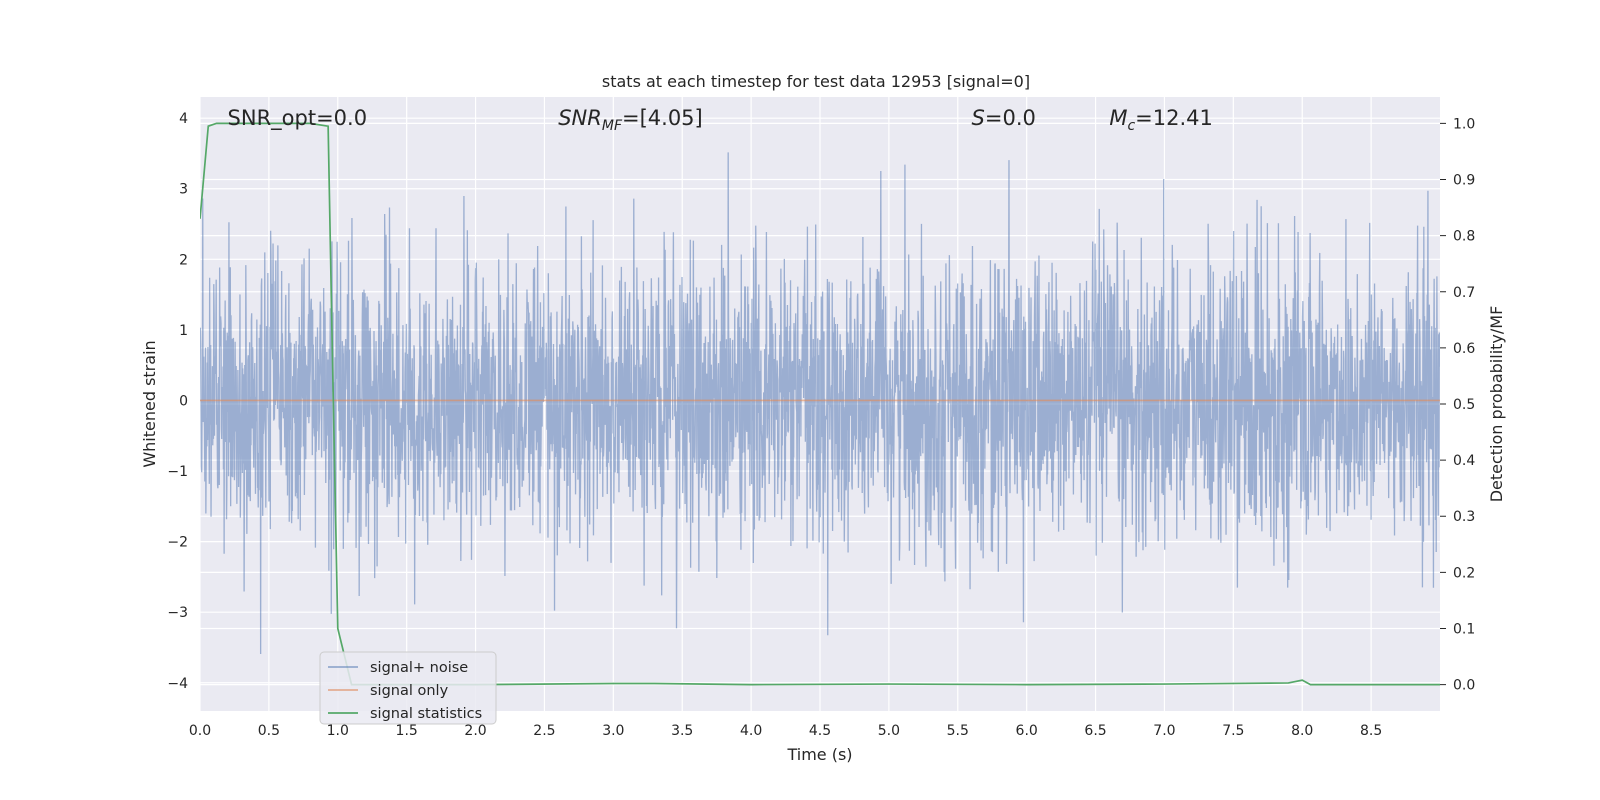 The height and width of the screenshot is (800, 1600). What do you see at coordinates (1302, 731) in the screenshot?
I see `x-tick-label-16: 8.0` at bounding box center [1302, 731].